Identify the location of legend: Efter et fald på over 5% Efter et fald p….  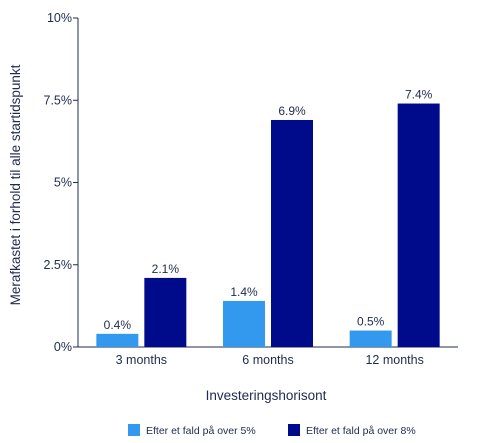
(272, 430).